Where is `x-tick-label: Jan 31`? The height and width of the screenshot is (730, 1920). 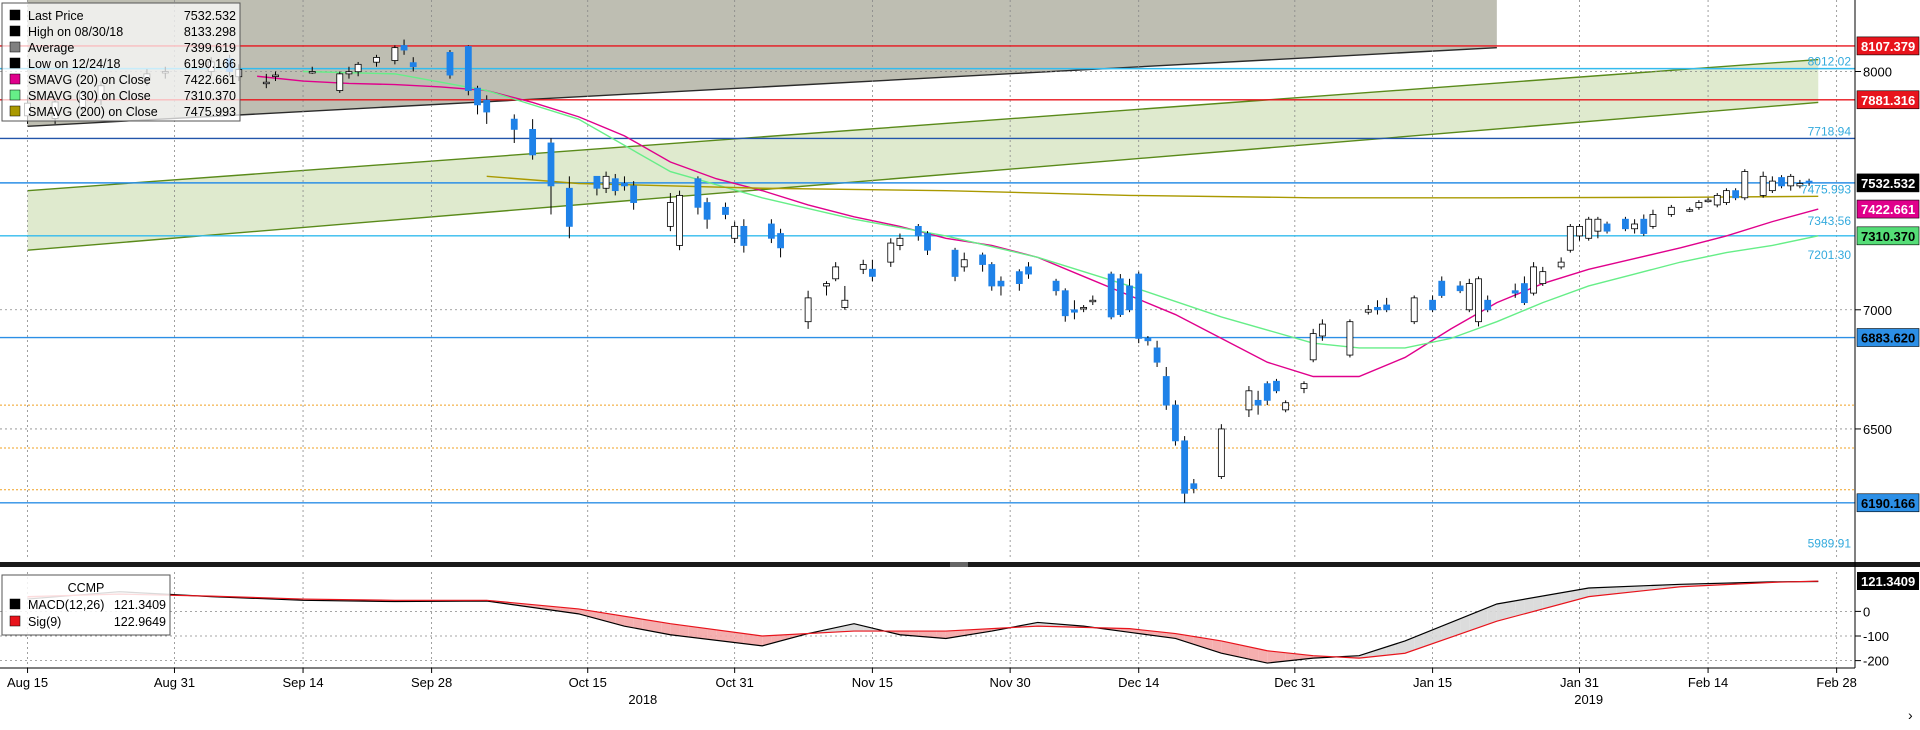 x-tick-label: Jan 31 is located at coordinates (1579, 682).